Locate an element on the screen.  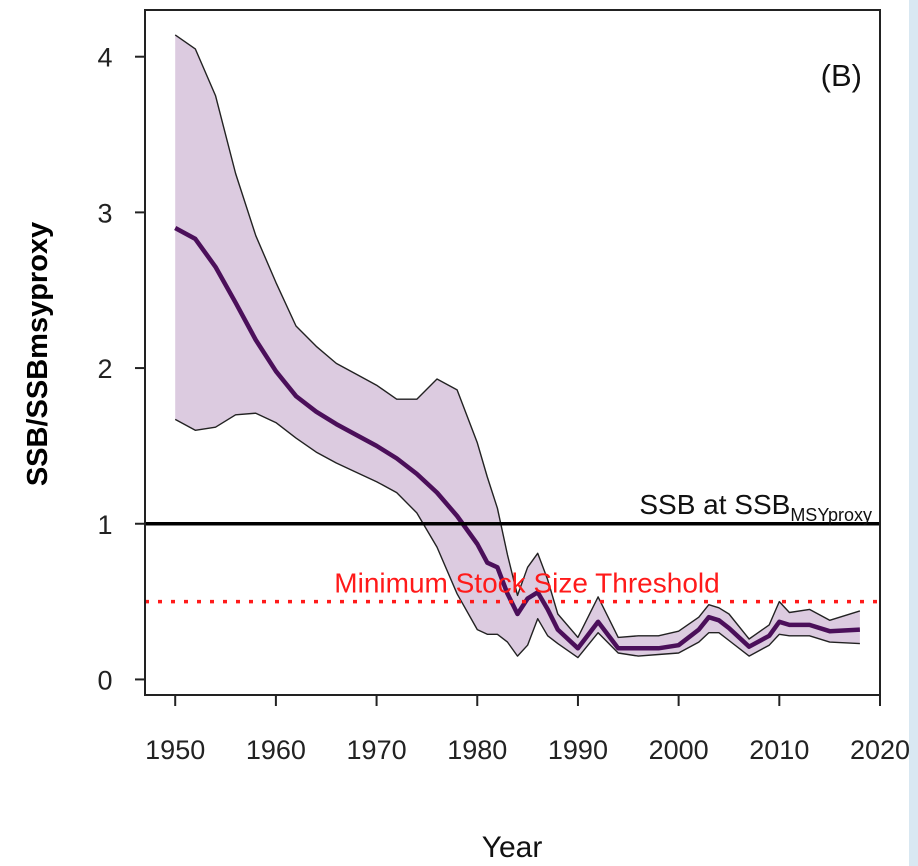
x-tick-label: 1950 is located at coordinates (175, 750).